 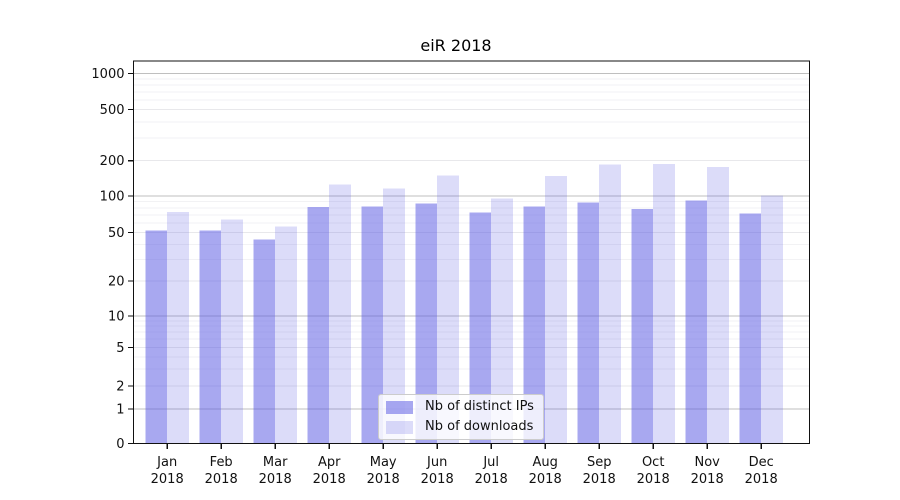 I want to click on x-axis-tick-label-month: May, so click(x=383, y=462).